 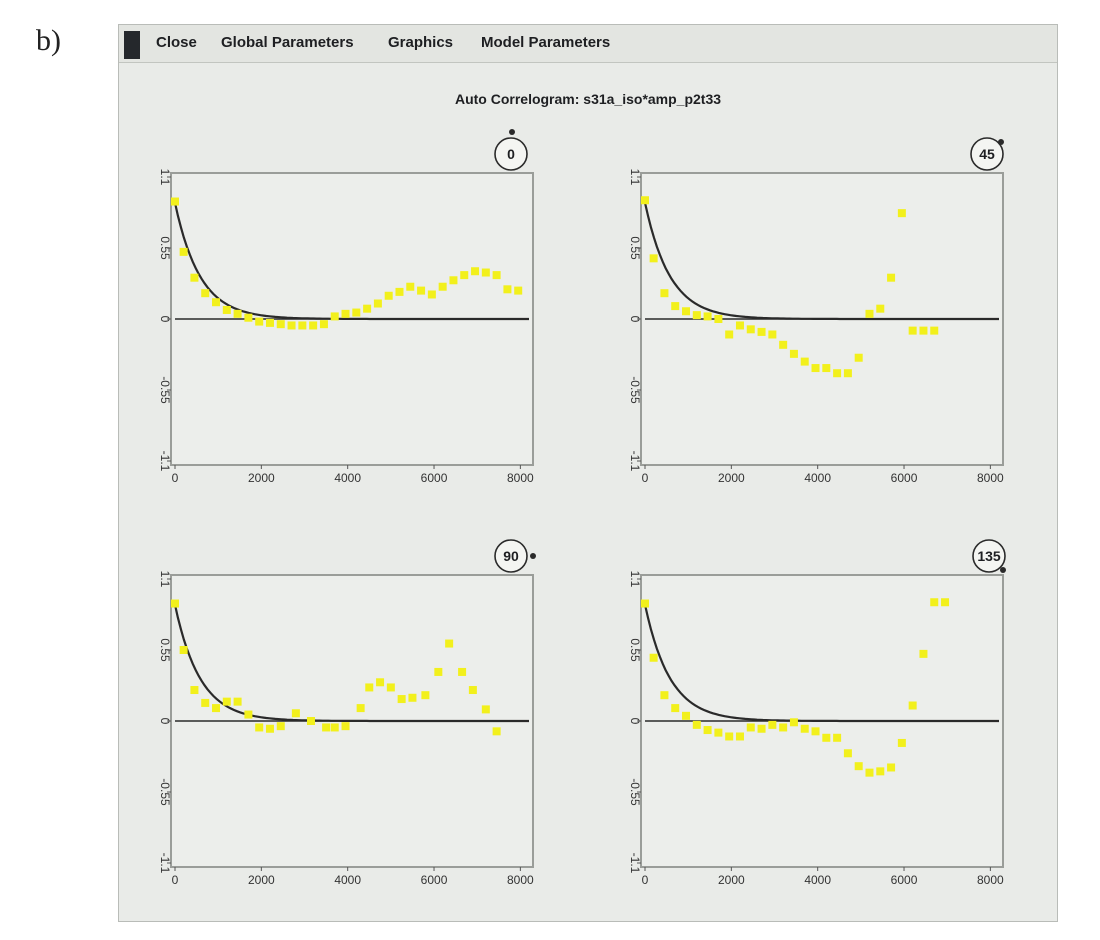 I want to click on window-title: Auto Correlogram: s31a_iso*amp_p2t33, so click(x=588, y=99).